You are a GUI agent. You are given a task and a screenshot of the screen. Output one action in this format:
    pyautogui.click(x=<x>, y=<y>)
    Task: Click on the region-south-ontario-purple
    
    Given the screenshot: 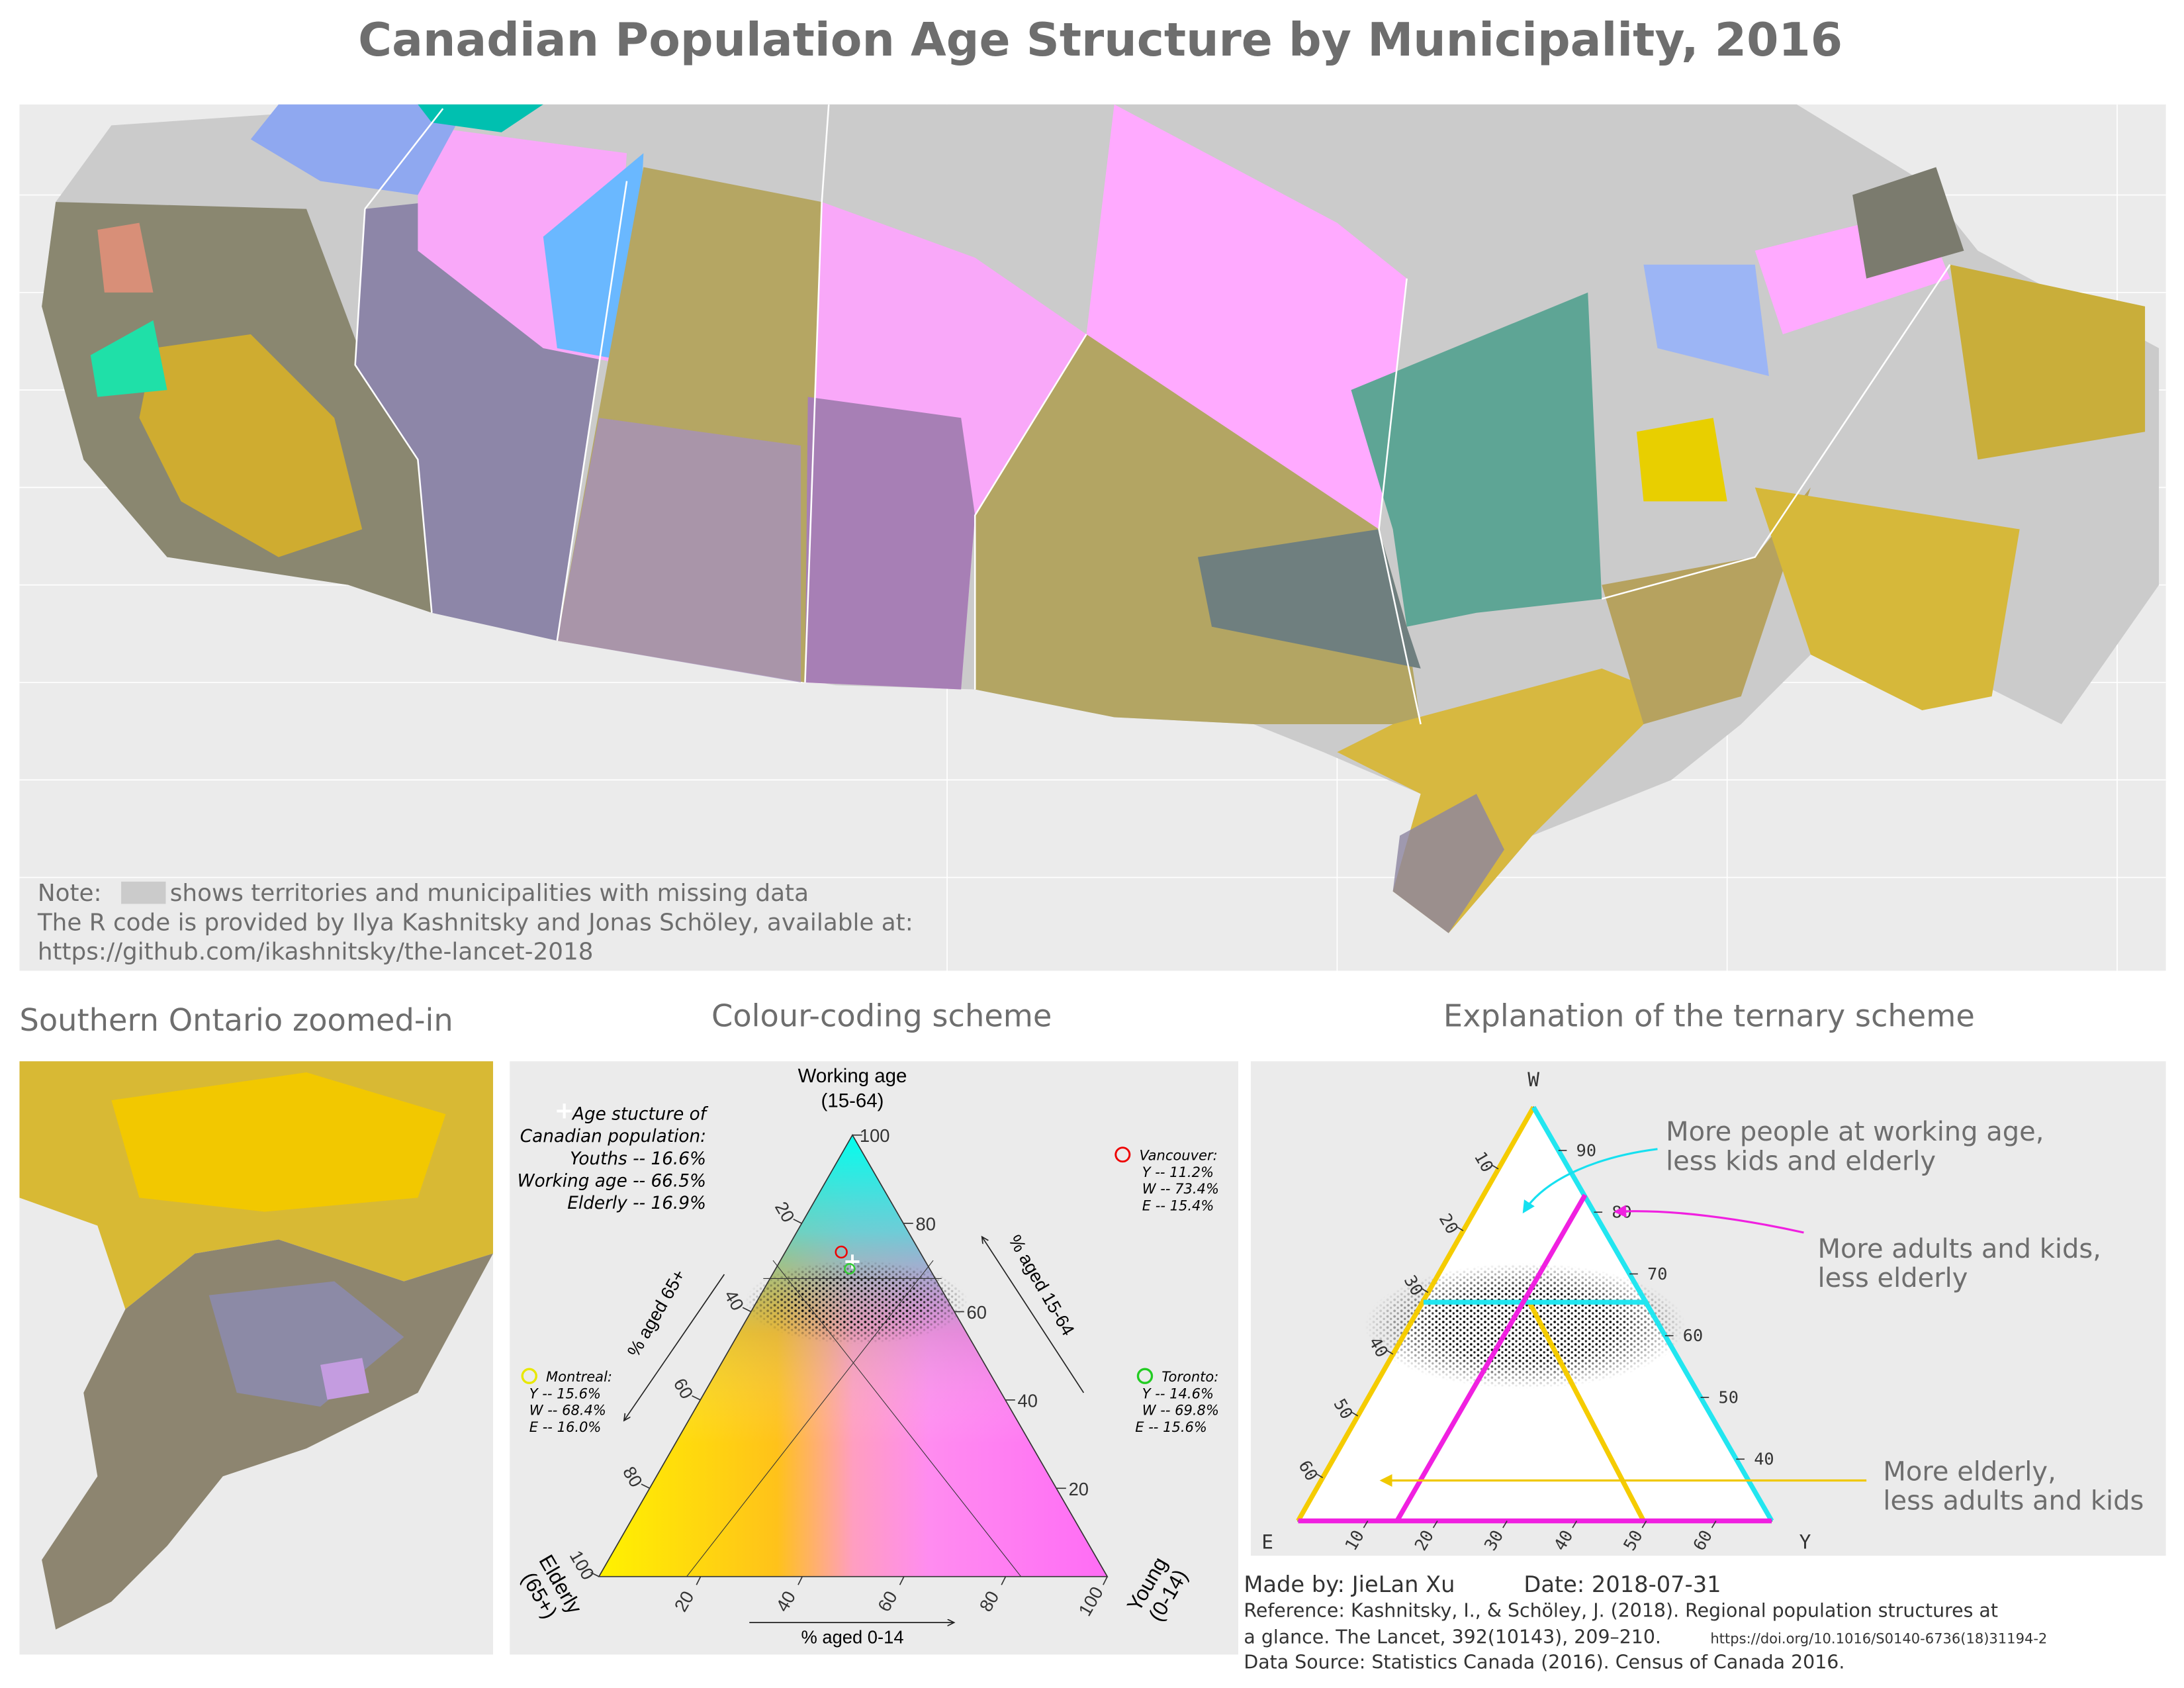 What is the action you would take?
    pyautogui.click(x=1448, y=863)
    